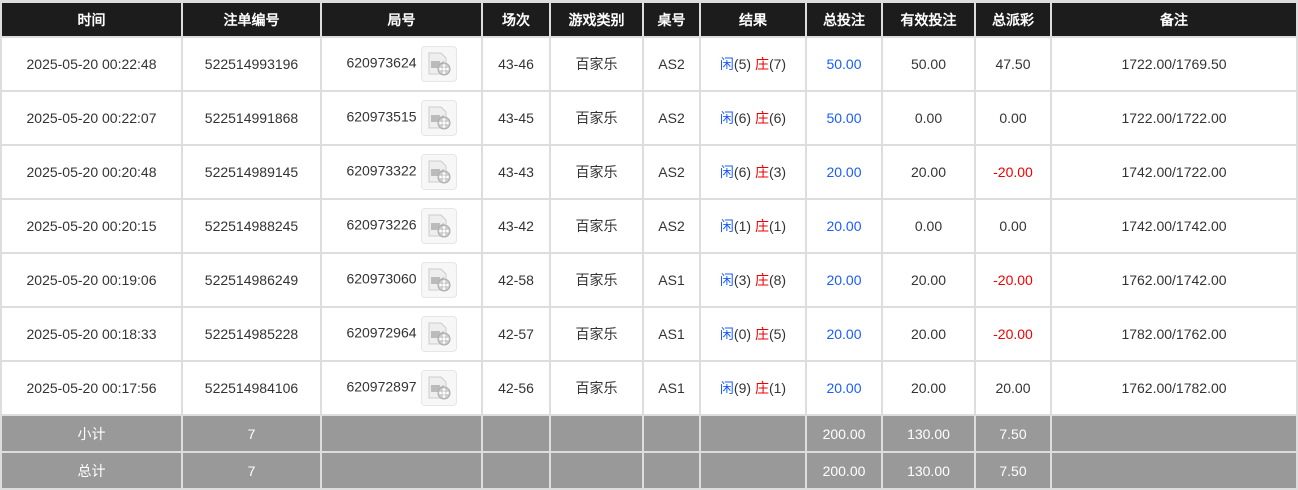 The image size is (1298, 490). Describe the element at coordinates (381, 62) in the screenshot. I see `round-number: 620973624` at that location.